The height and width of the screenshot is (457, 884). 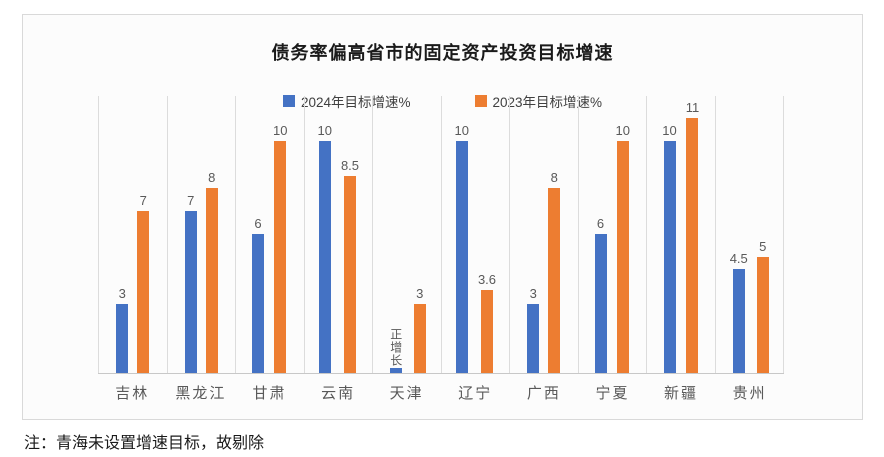 I want to click on category-label: 广西, so click(x=543, y=393).